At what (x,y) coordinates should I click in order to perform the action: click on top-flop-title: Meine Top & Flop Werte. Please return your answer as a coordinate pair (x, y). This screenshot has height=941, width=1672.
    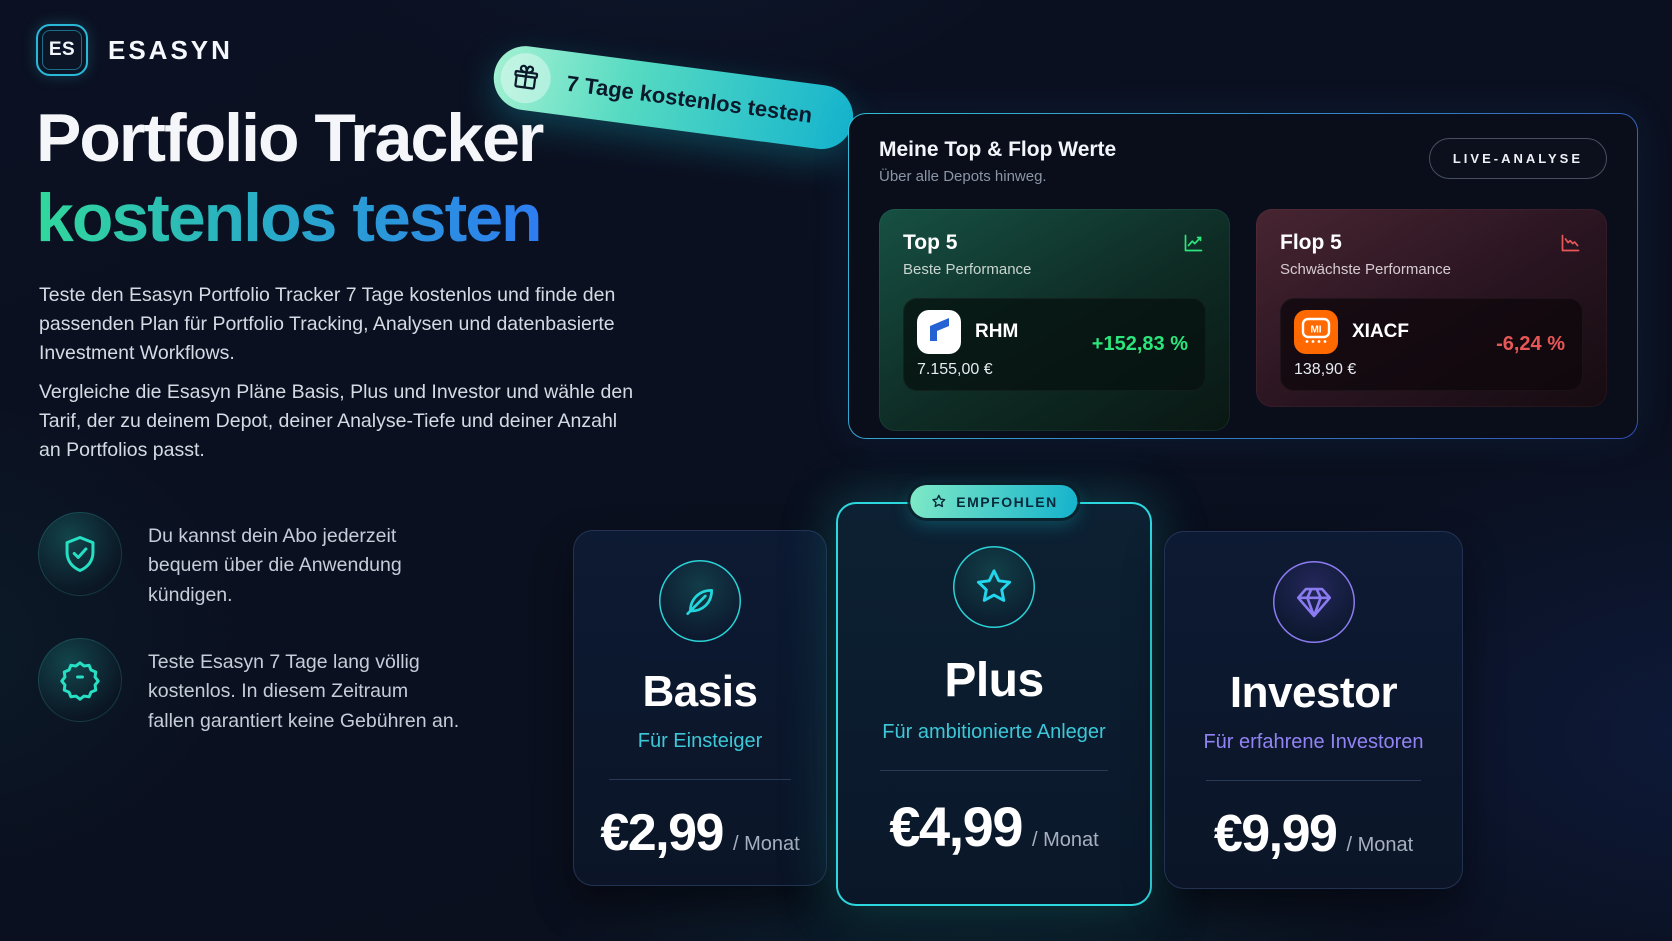
    Looking at the image, I should click on (998, 149).